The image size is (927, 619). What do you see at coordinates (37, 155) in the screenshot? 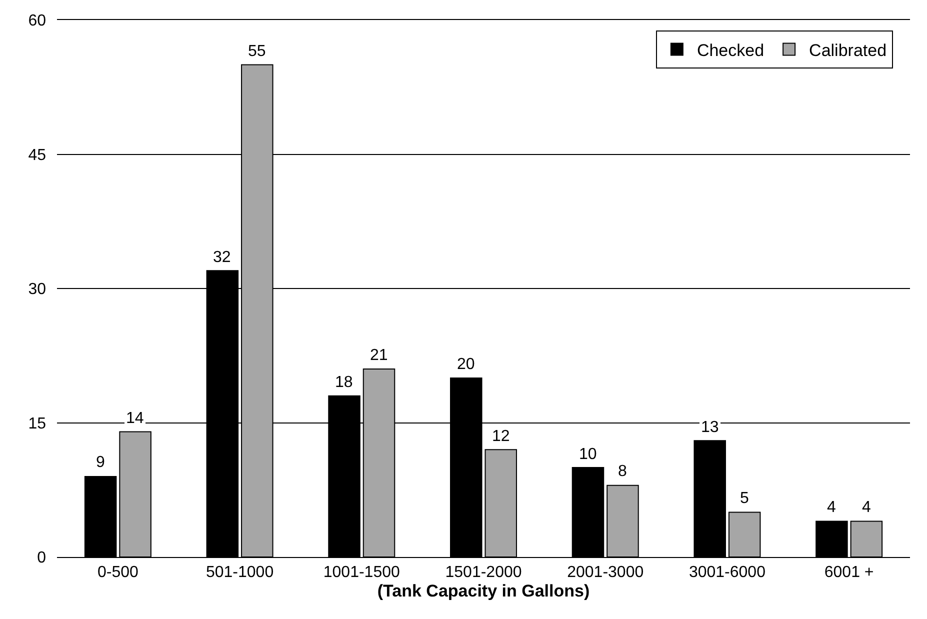
I see `y-tick-label: 45` at bounding box center [37, 155].